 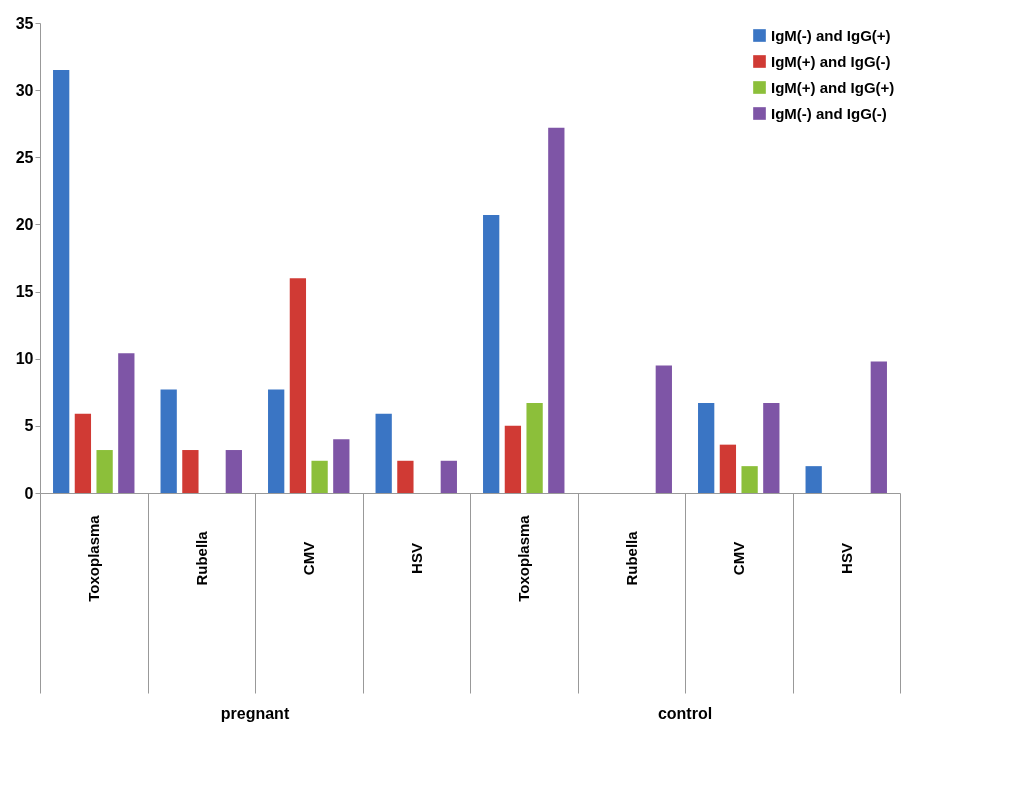 What do you see at coordinates (831, 35) in the screenshot?
I see `legend-label: IgM(-) and IgG(+)` at bounding box center [831, 35].